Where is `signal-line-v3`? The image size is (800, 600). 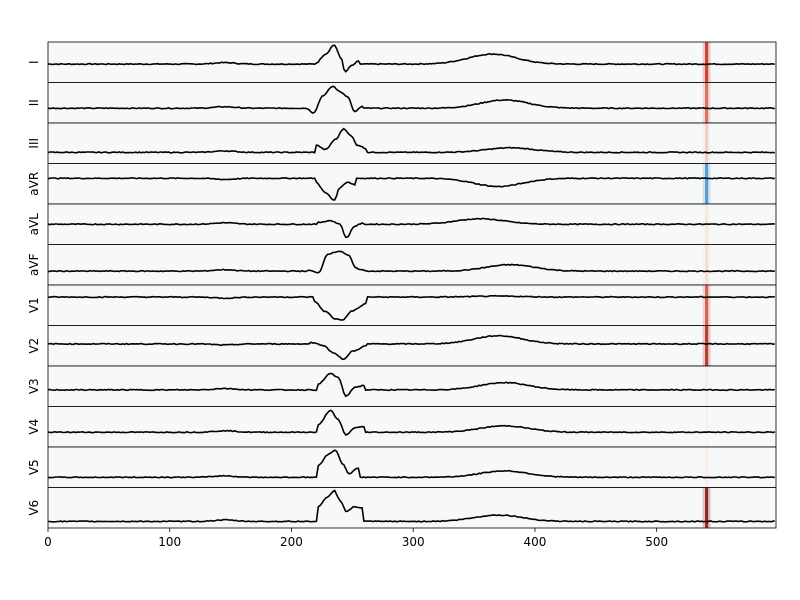
signal-line-v3 is located at coordinates (411, 385).